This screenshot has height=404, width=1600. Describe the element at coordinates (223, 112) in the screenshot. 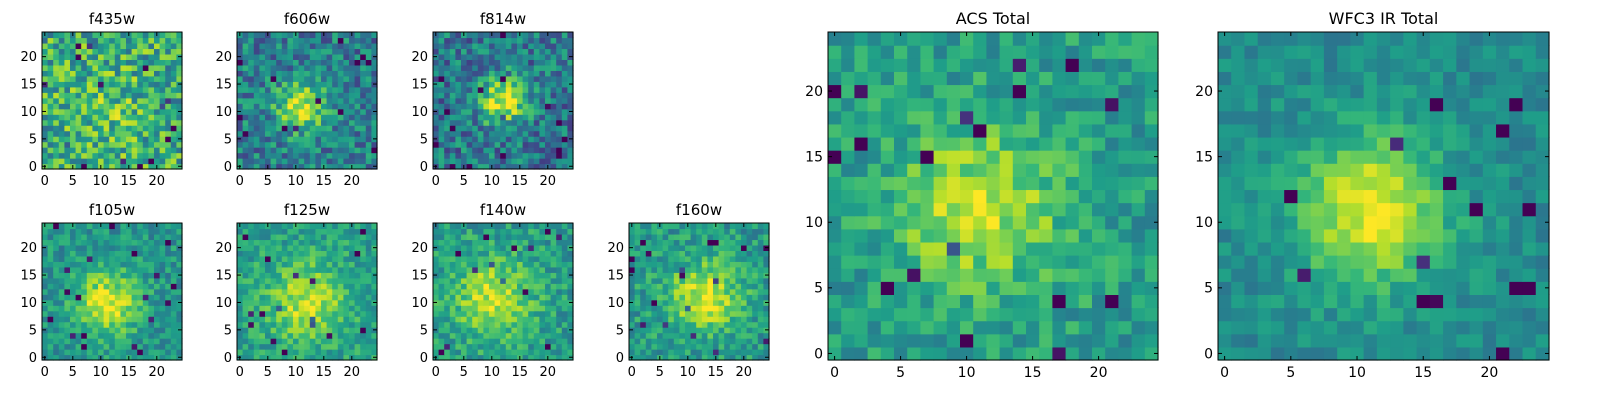

I see `y-tick-label: 10` at that location.